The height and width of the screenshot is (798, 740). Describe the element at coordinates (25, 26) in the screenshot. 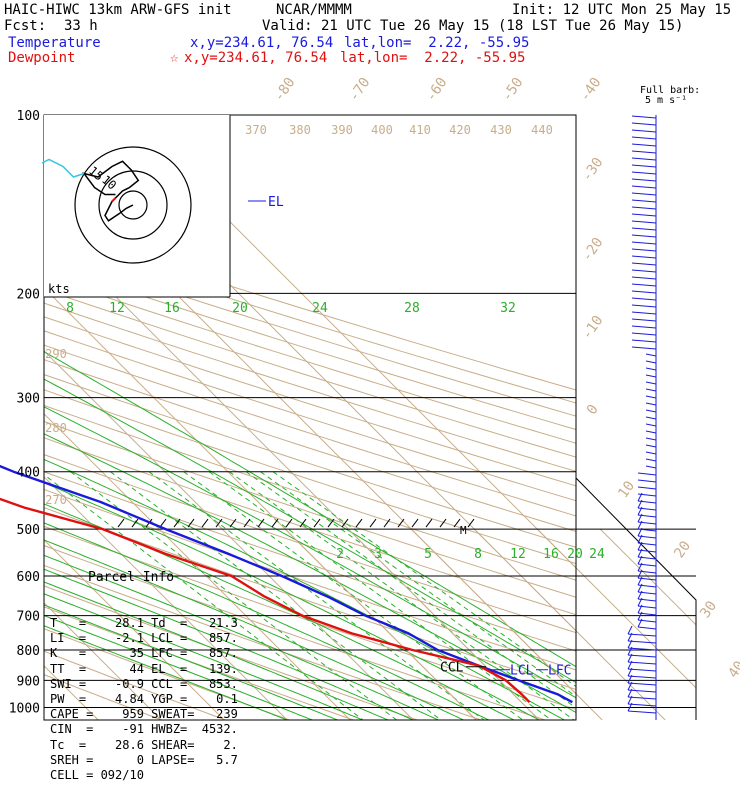

I see `forecast-label: Fcst:` at that location.